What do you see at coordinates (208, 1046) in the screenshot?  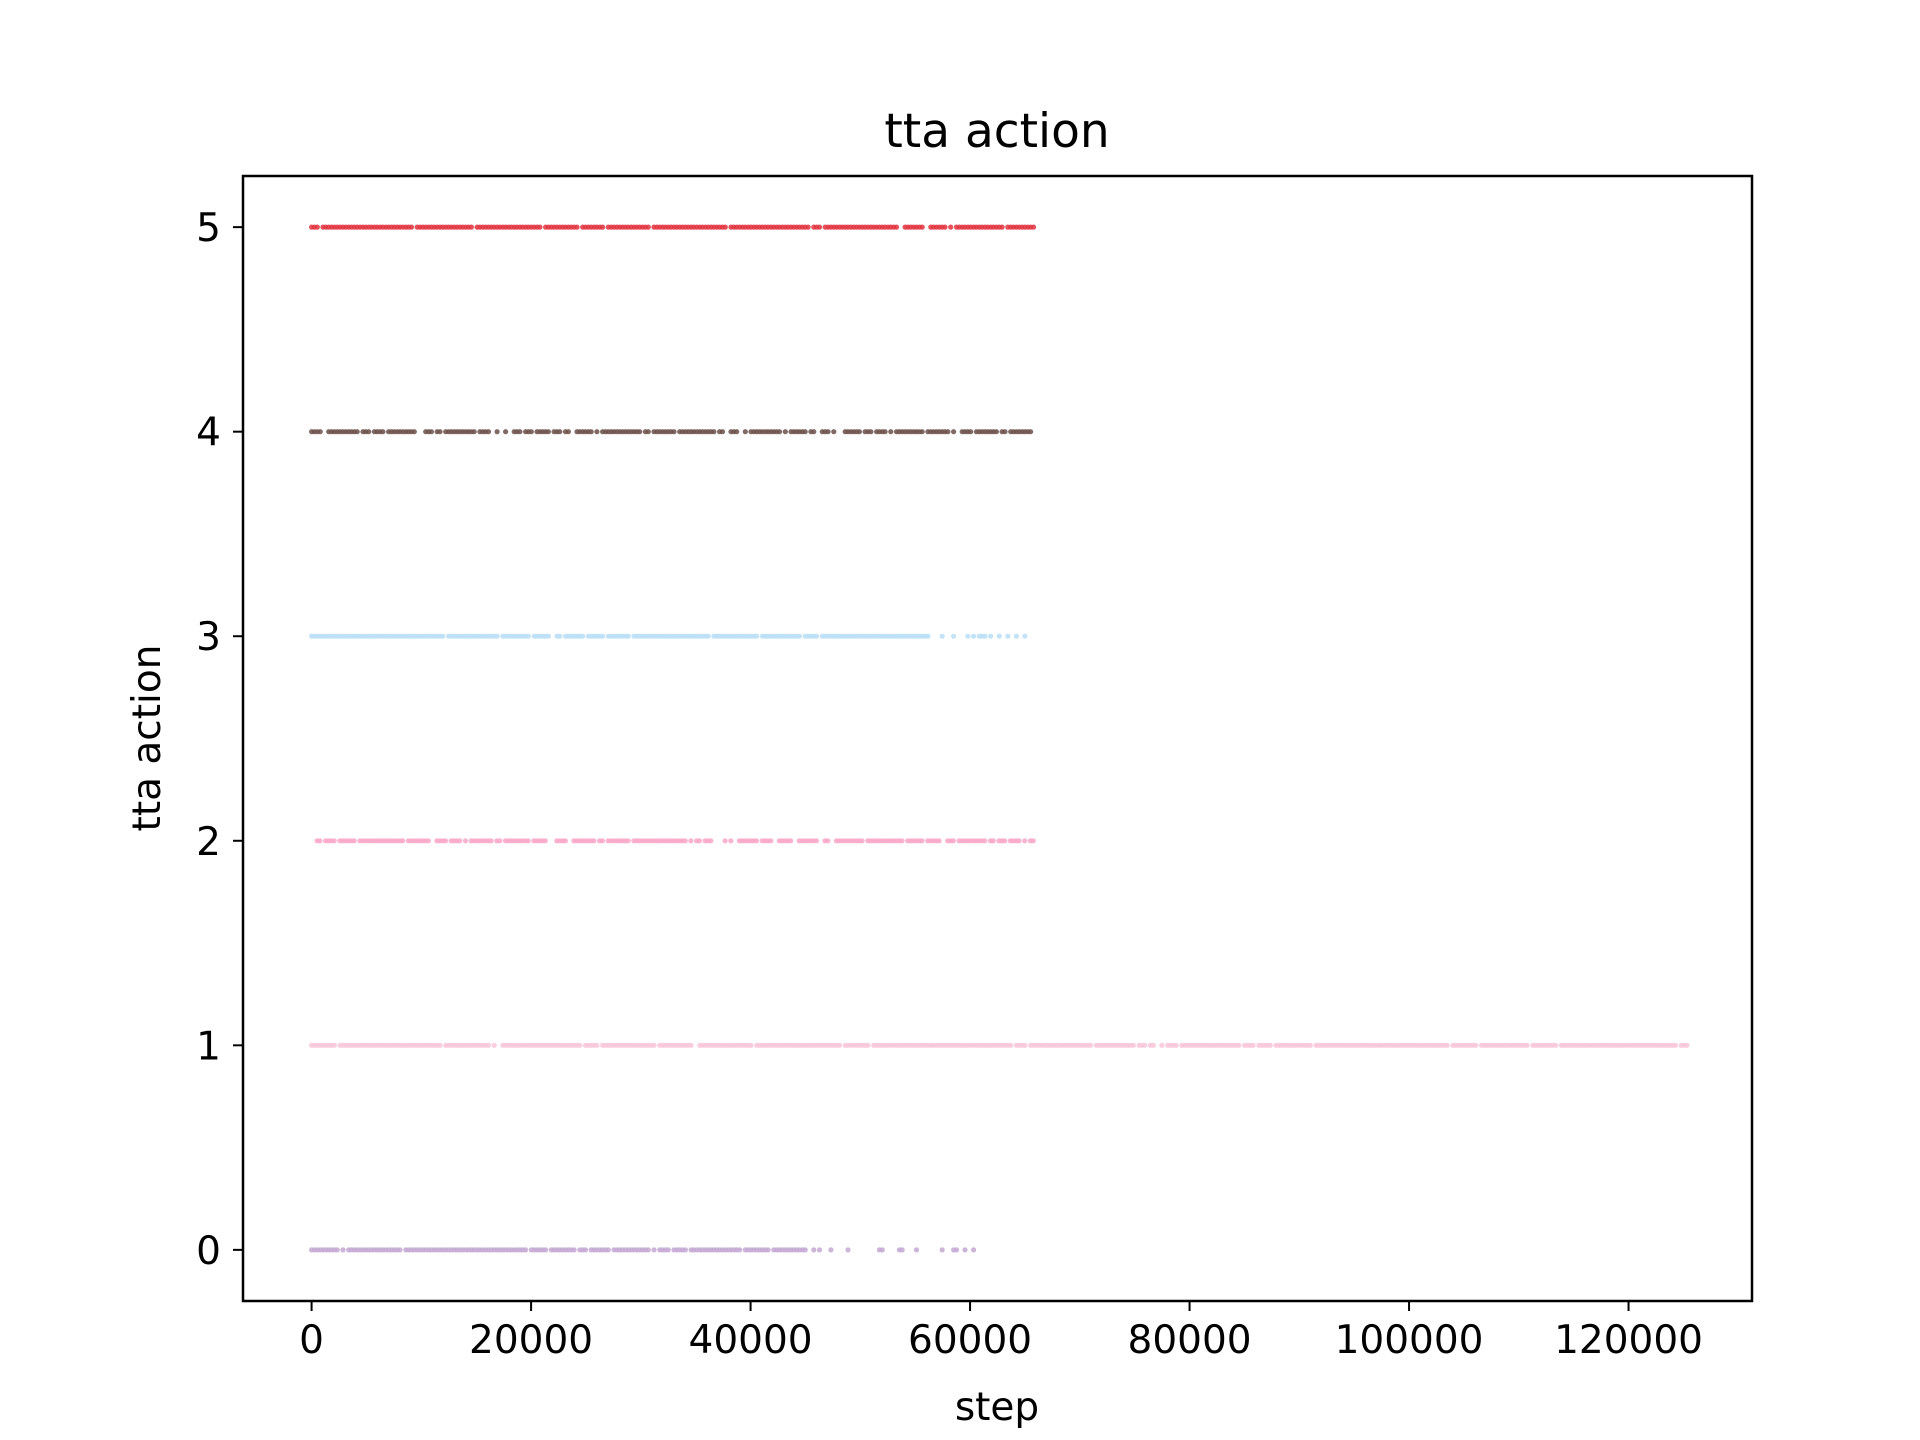 I see `y-tick-label: 1` at bounding box center [208, 1046].